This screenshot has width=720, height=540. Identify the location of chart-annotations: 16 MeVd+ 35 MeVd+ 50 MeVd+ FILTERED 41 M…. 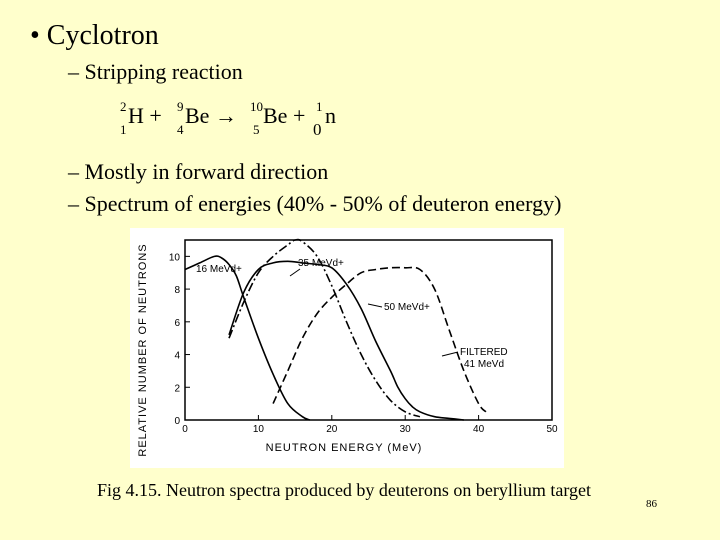
(352, 314).